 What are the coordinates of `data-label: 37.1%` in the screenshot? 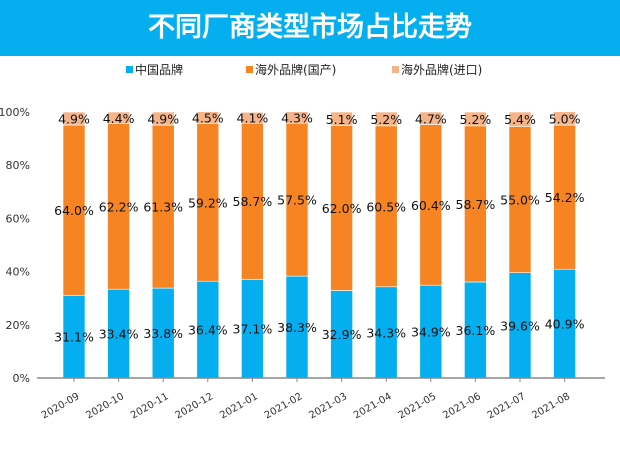 It's located at (253, 329).